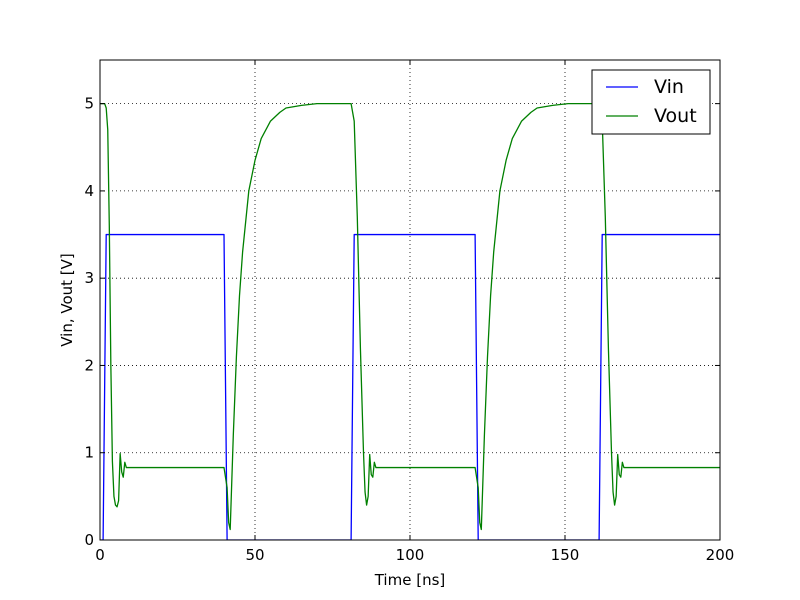 The height and width of the screenshot is (600, 800). I want to click on x-tick-label: 200, so click(720, 555).